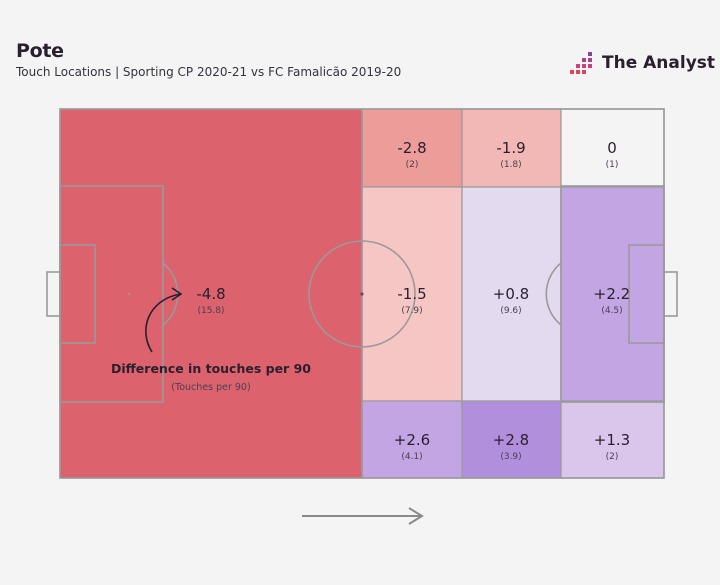  I want to click on zone-diff-label: -4.8, so click(210, 294).